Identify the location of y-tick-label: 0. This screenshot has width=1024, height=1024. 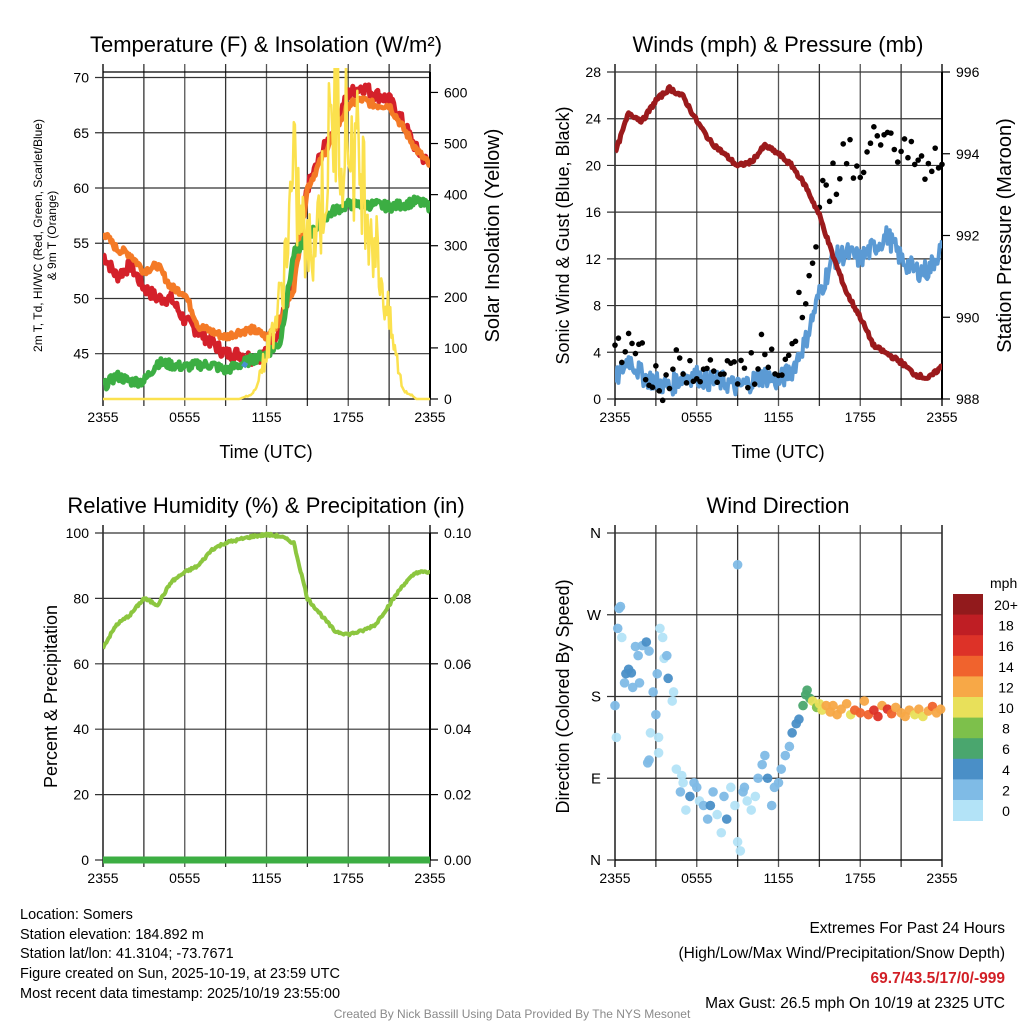
(85, 860).